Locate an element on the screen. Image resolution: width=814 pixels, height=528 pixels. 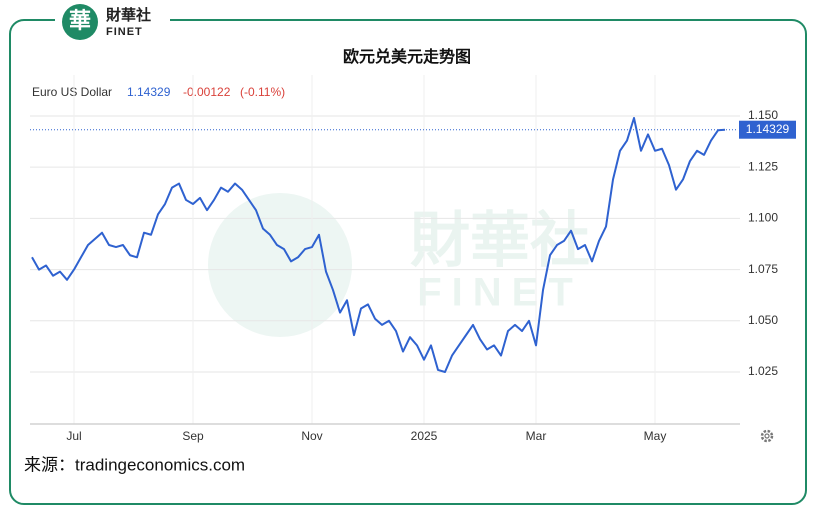
logo-glyph: 華 is located at coordinates (80, 20).